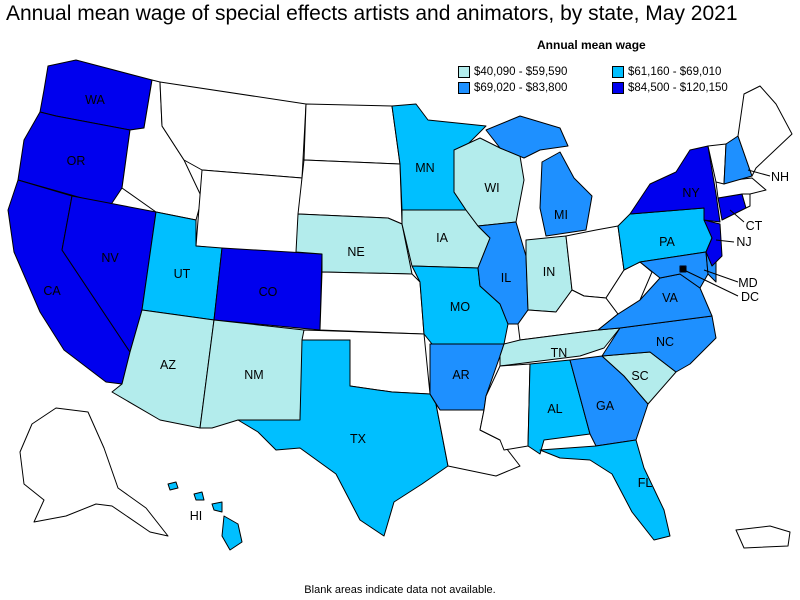 The height and width of the screenshot is (600, 800). Describe the element at coordinates (759, 173) in the screenshot. I see `leader-nh` at that location.